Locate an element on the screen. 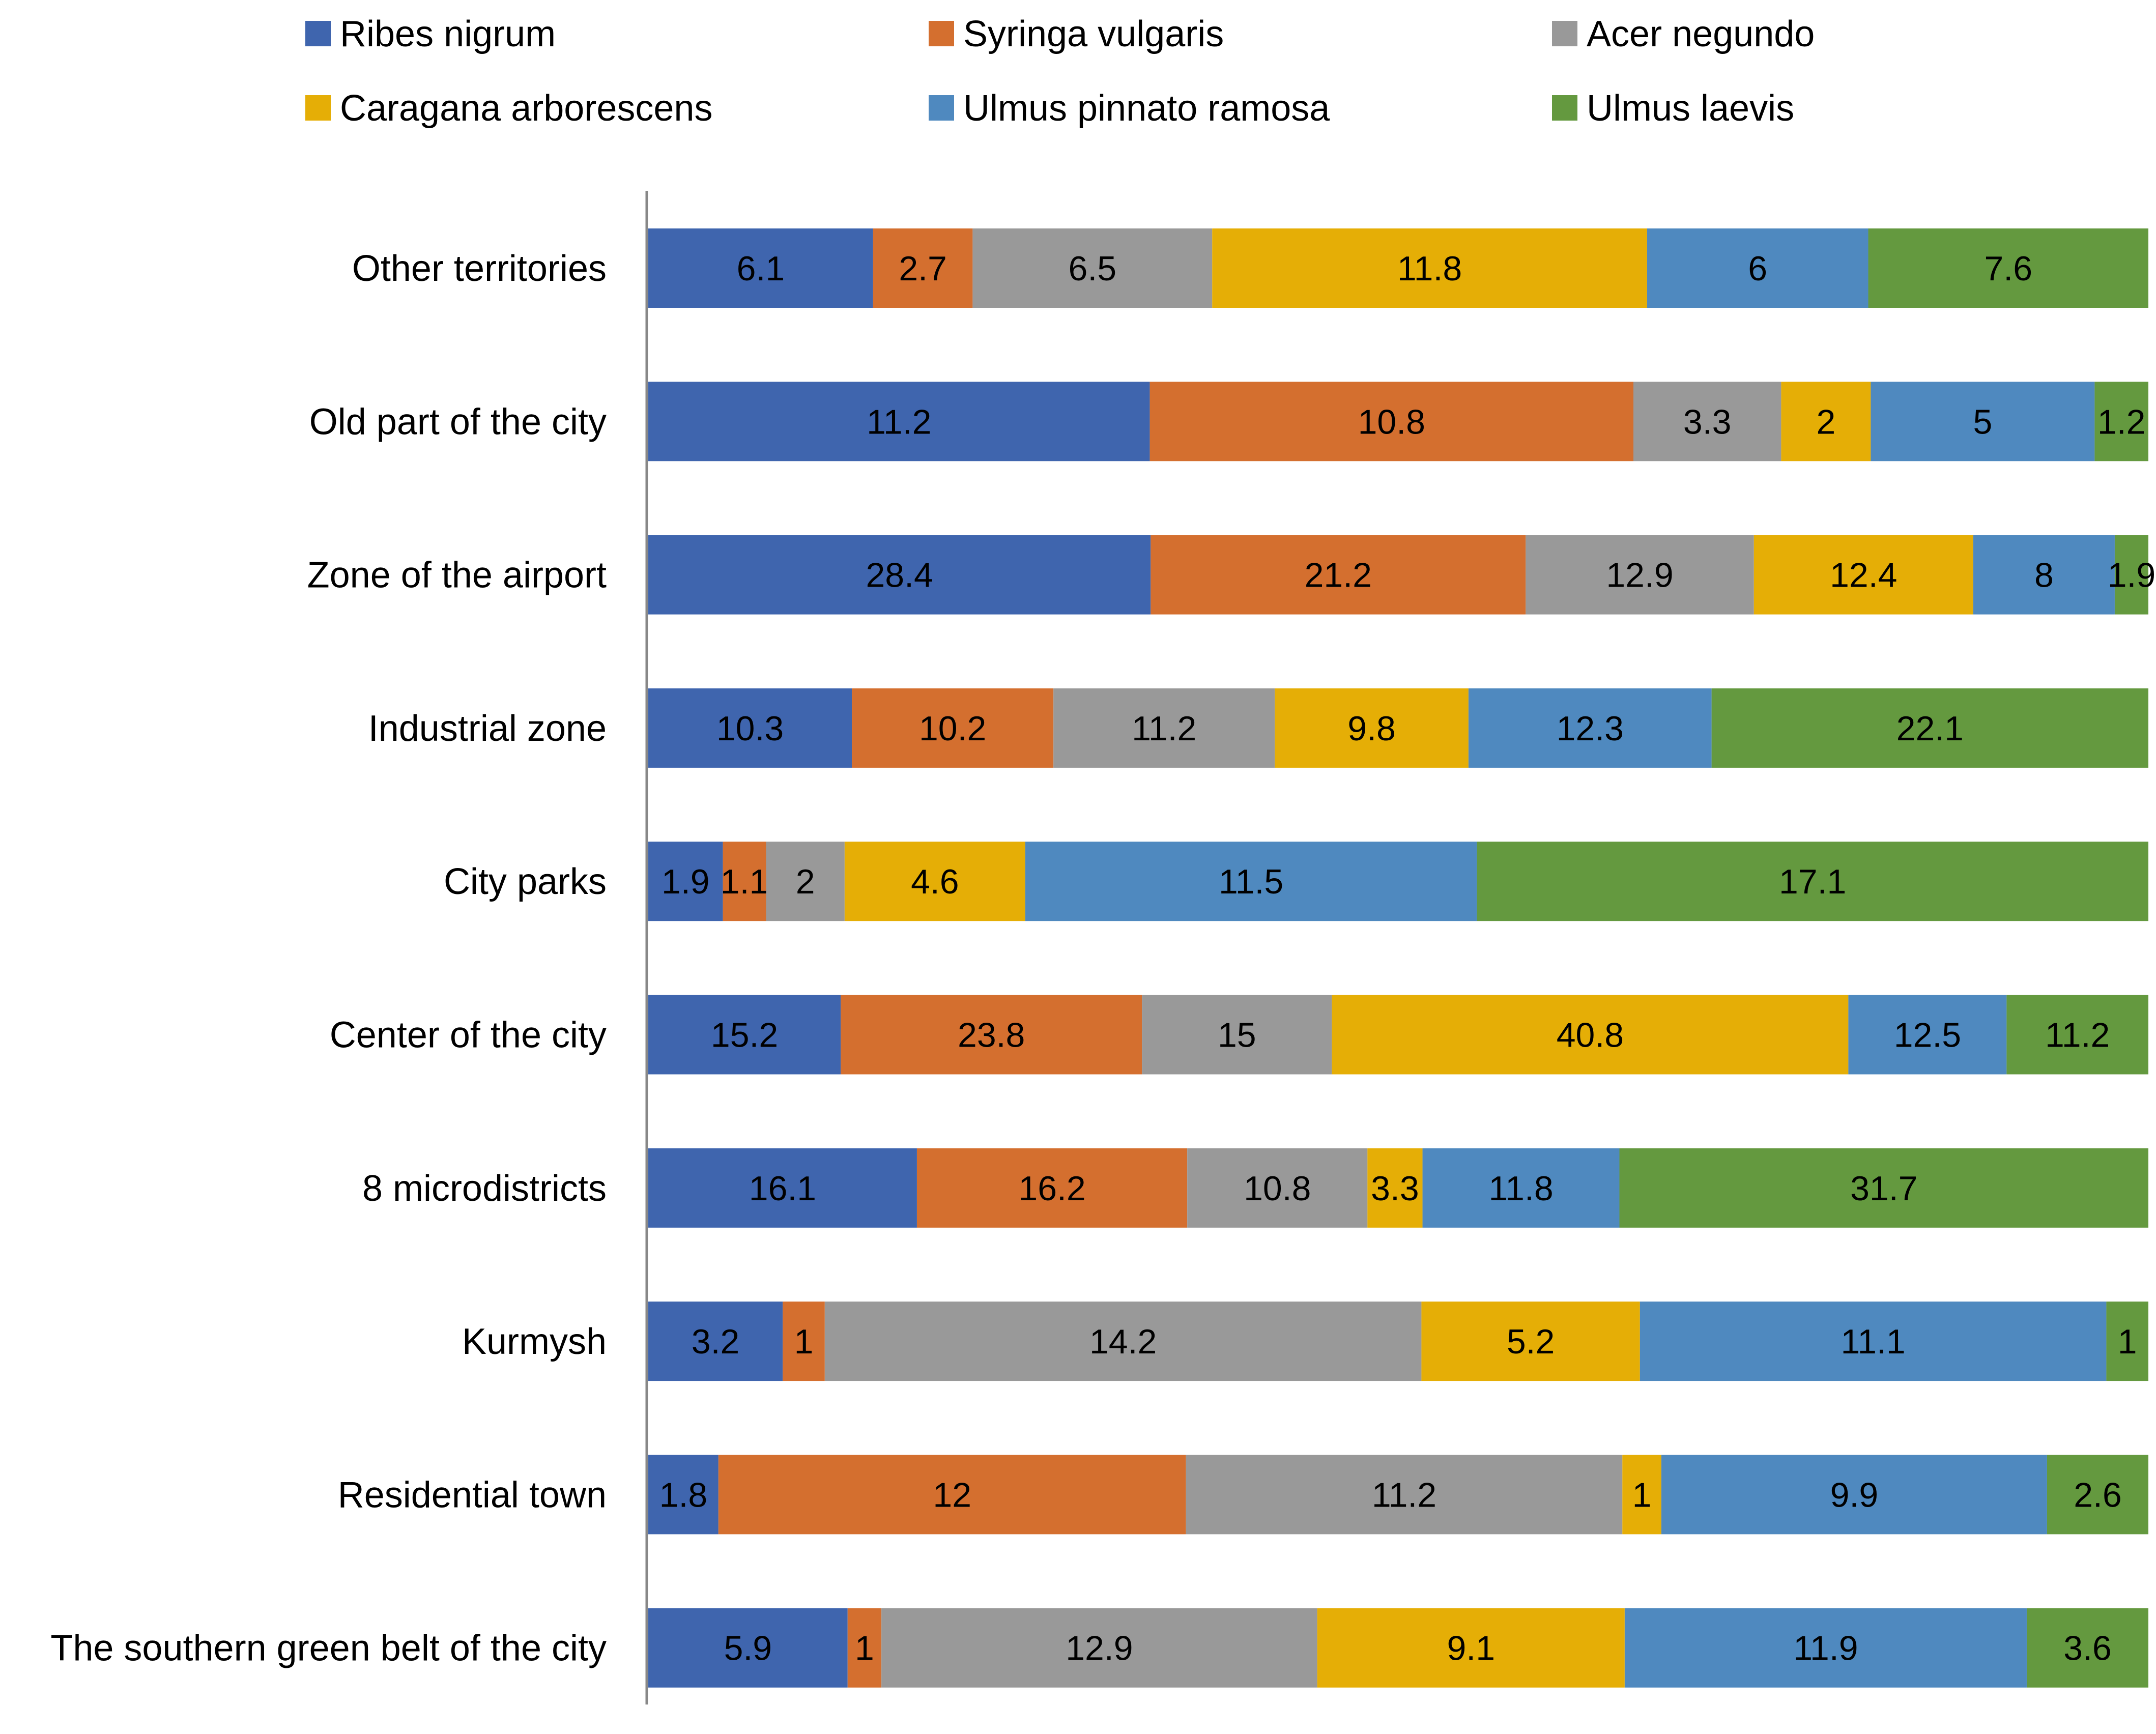  data-label-city-parks-ulmus-laevis: 17.1 is located at coordinates (1813, 881).